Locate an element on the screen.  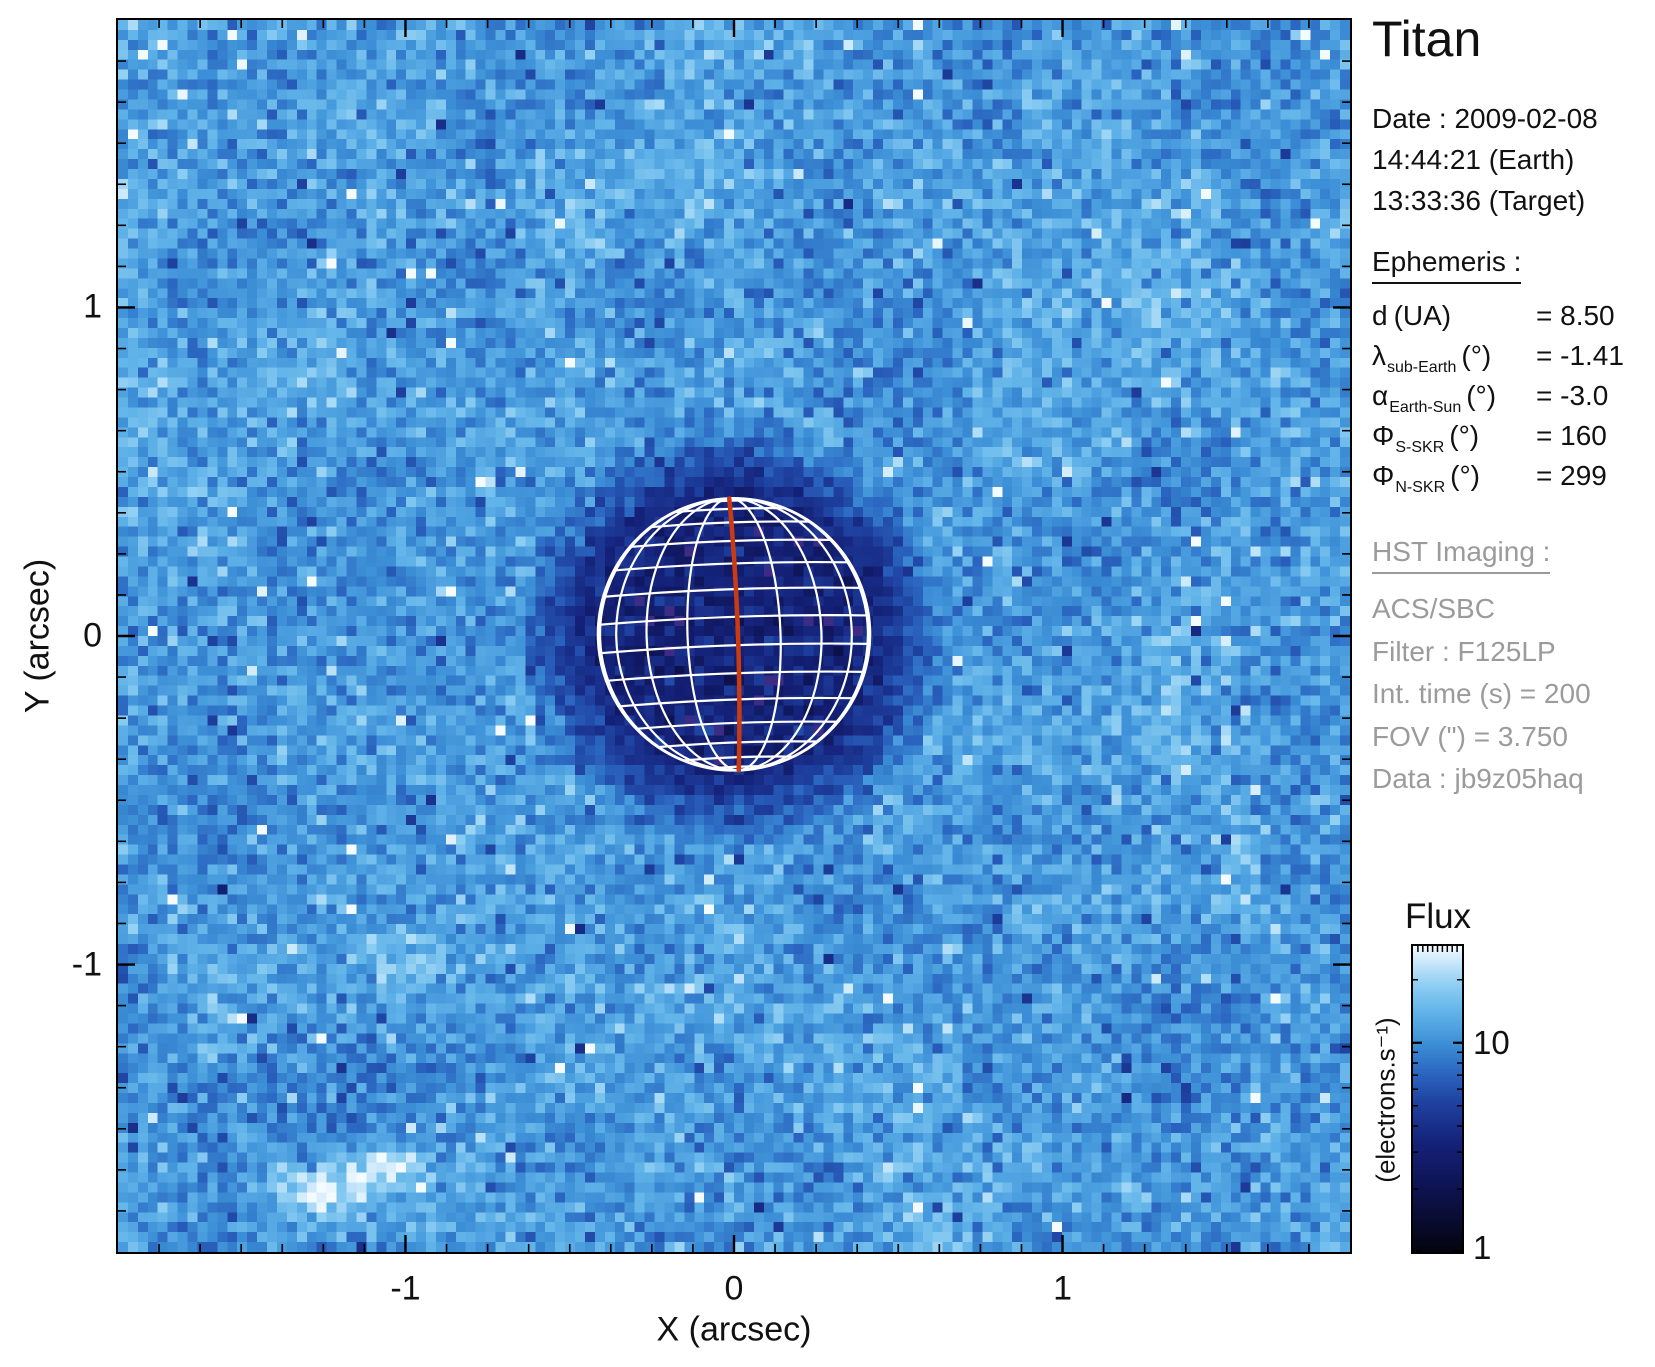
hst-imaging-line: Filter : F125LP is located at coordinates (1464, 651).